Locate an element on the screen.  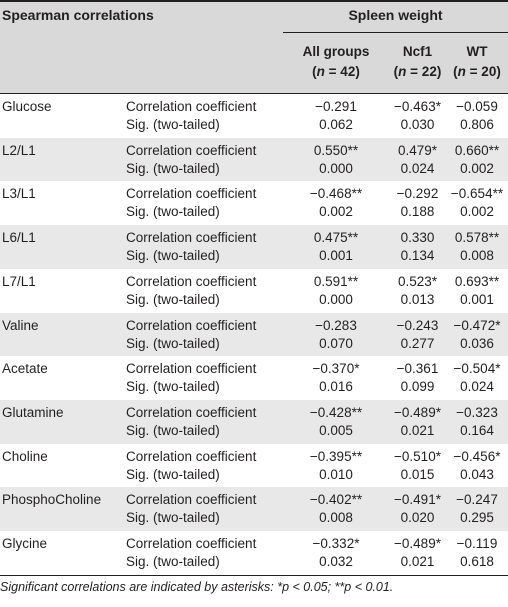
significance-cell: 0.134 is located at coordinates (417, 256).